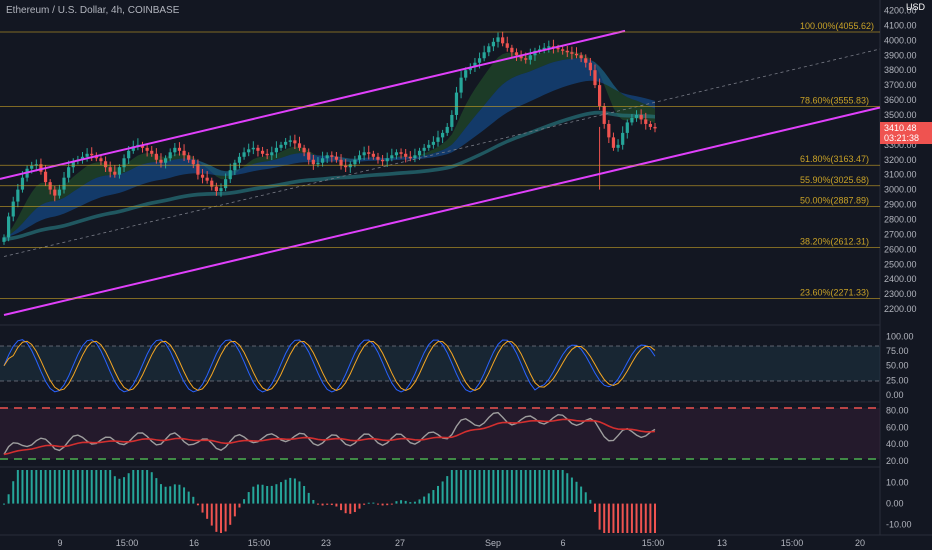 The height and width of the screenshot is (550, 932). Describe the element at coordinates (59, 543) in the screenshot. I see `time-tick-label: 9` at that location.